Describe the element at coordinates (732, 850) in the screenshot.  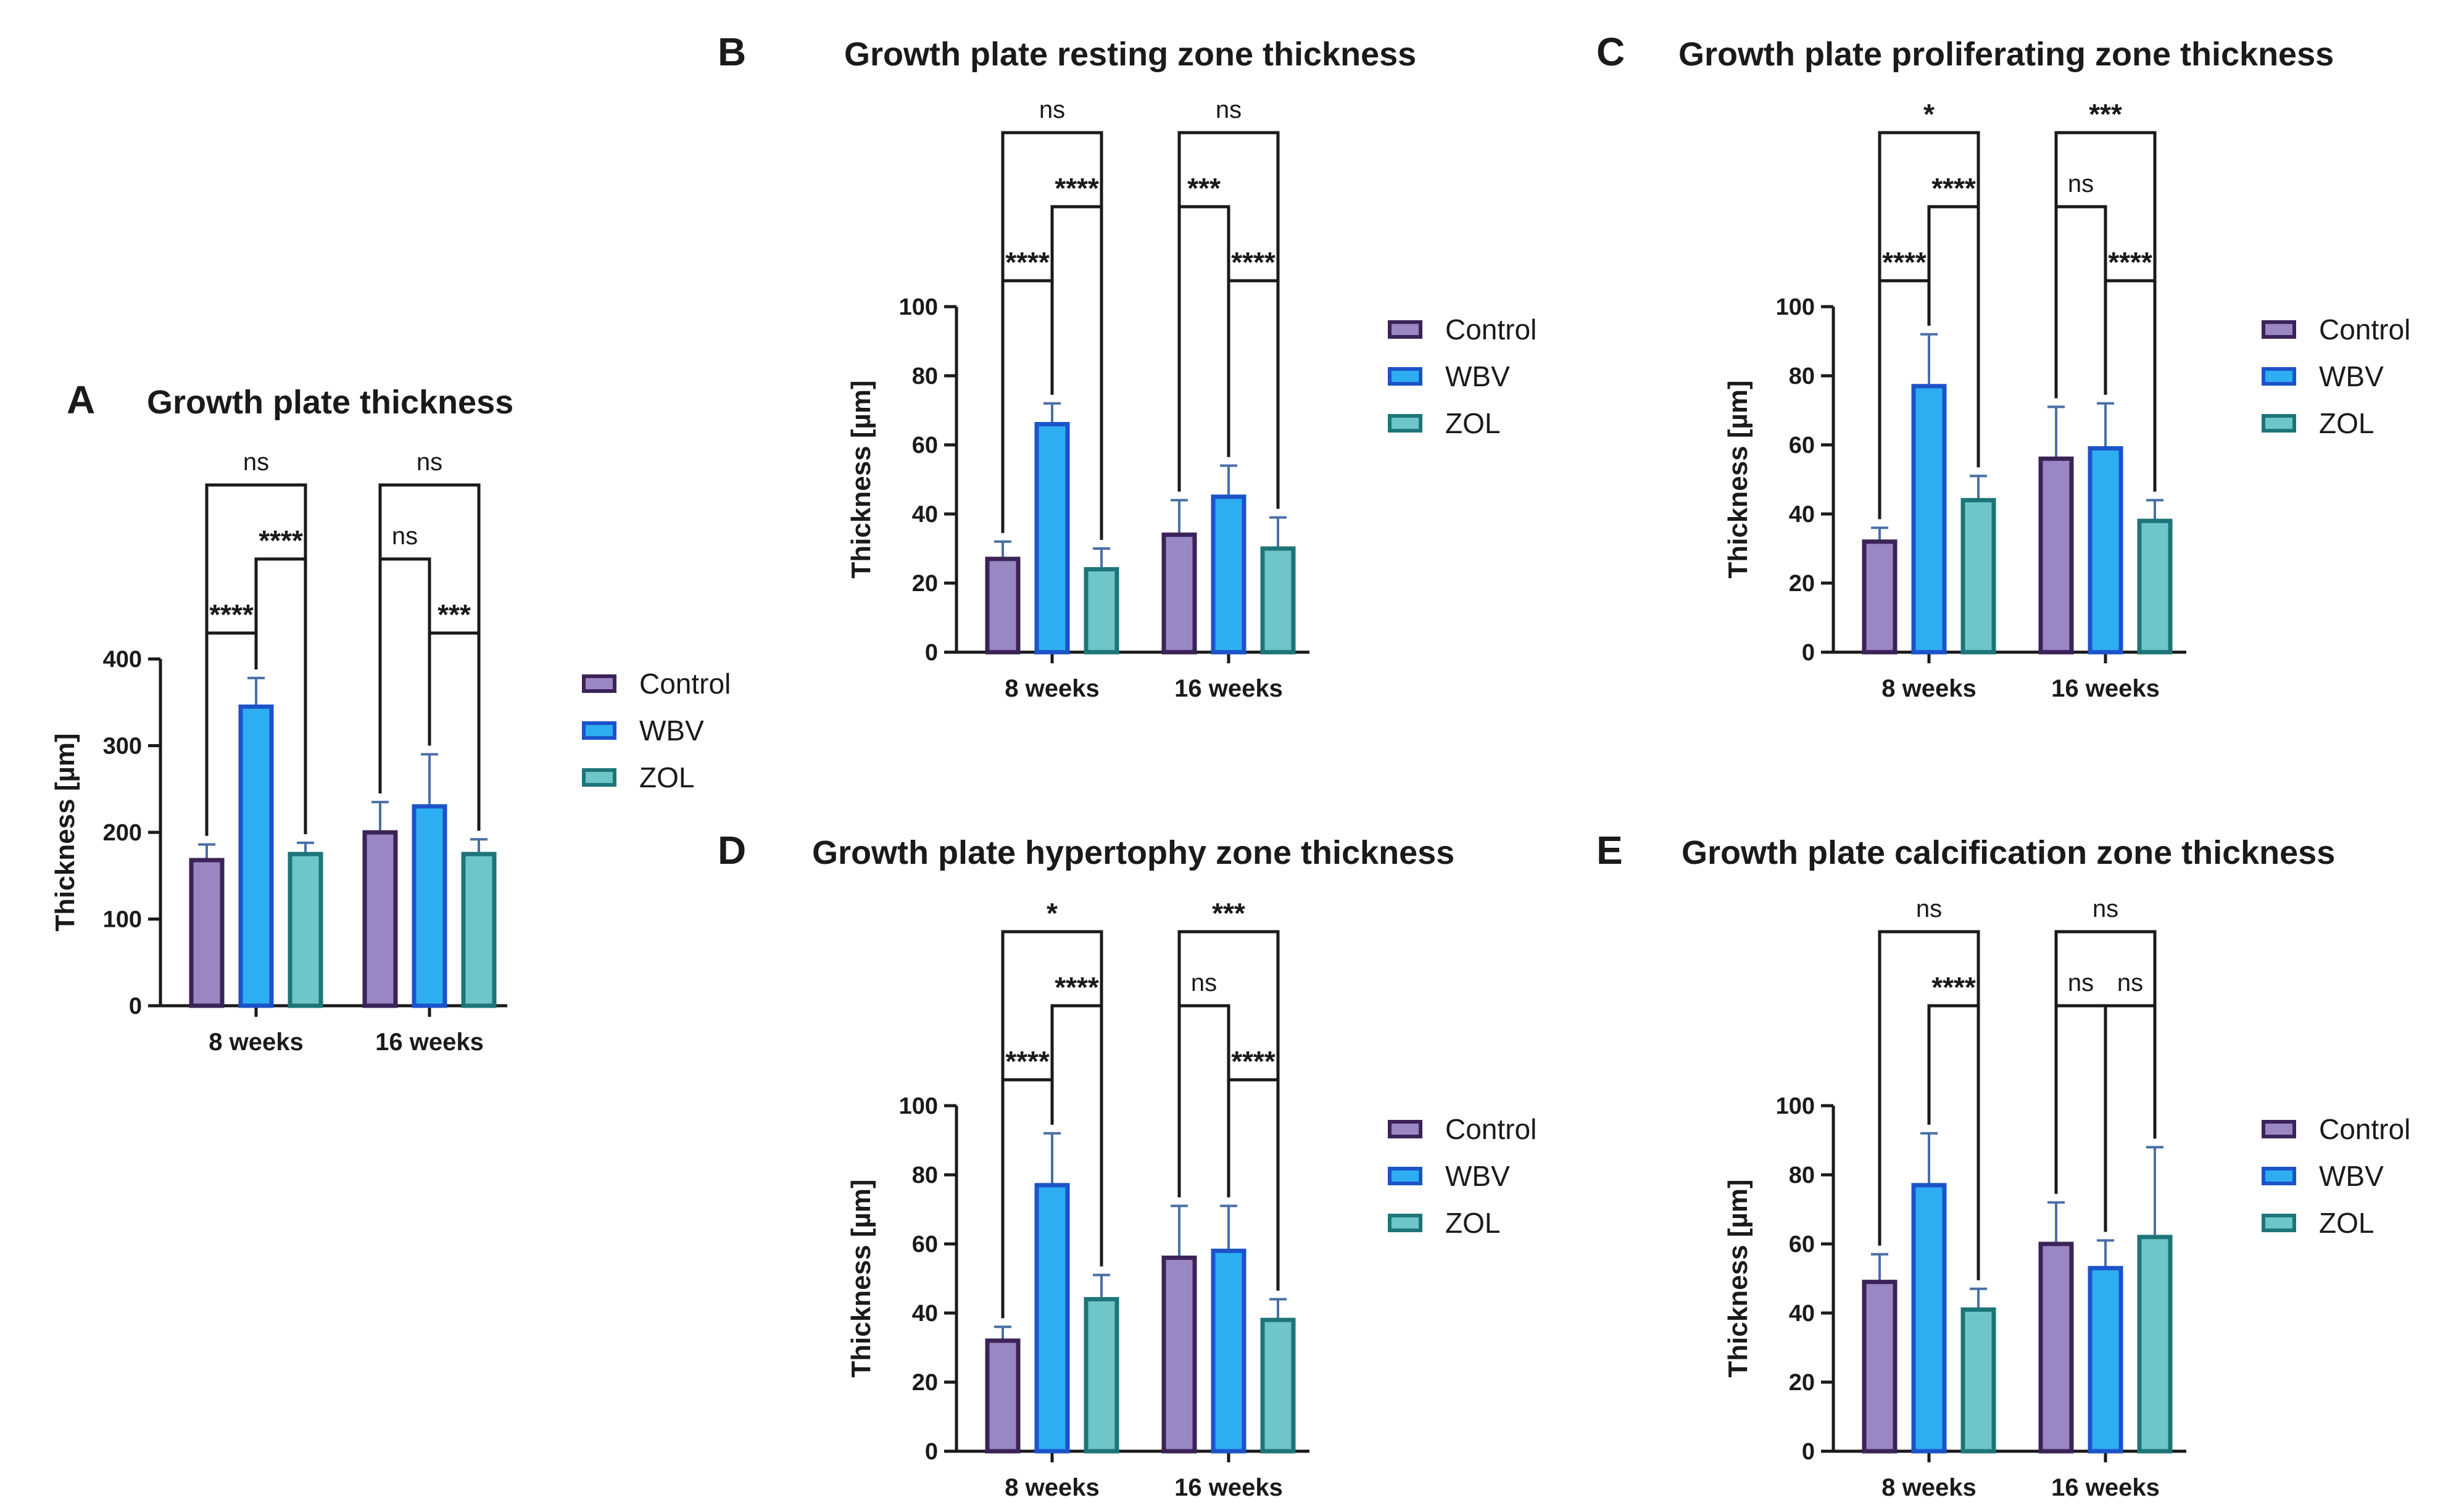
I see `panel-letter: D` at that location.